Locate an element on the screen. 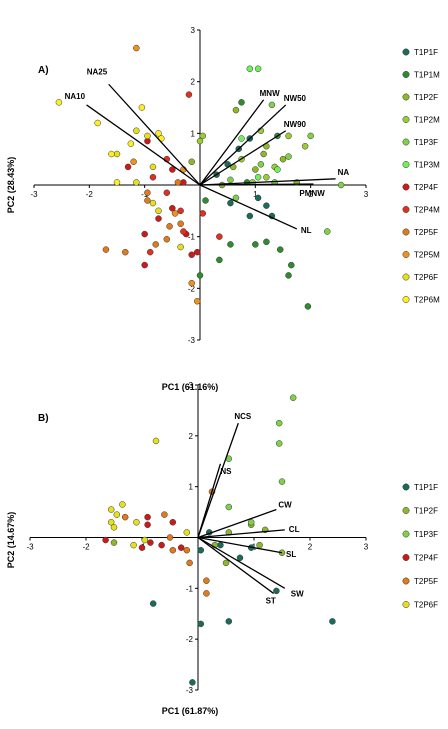  y-tick-label: -1 is located at coordinates (190, 588).